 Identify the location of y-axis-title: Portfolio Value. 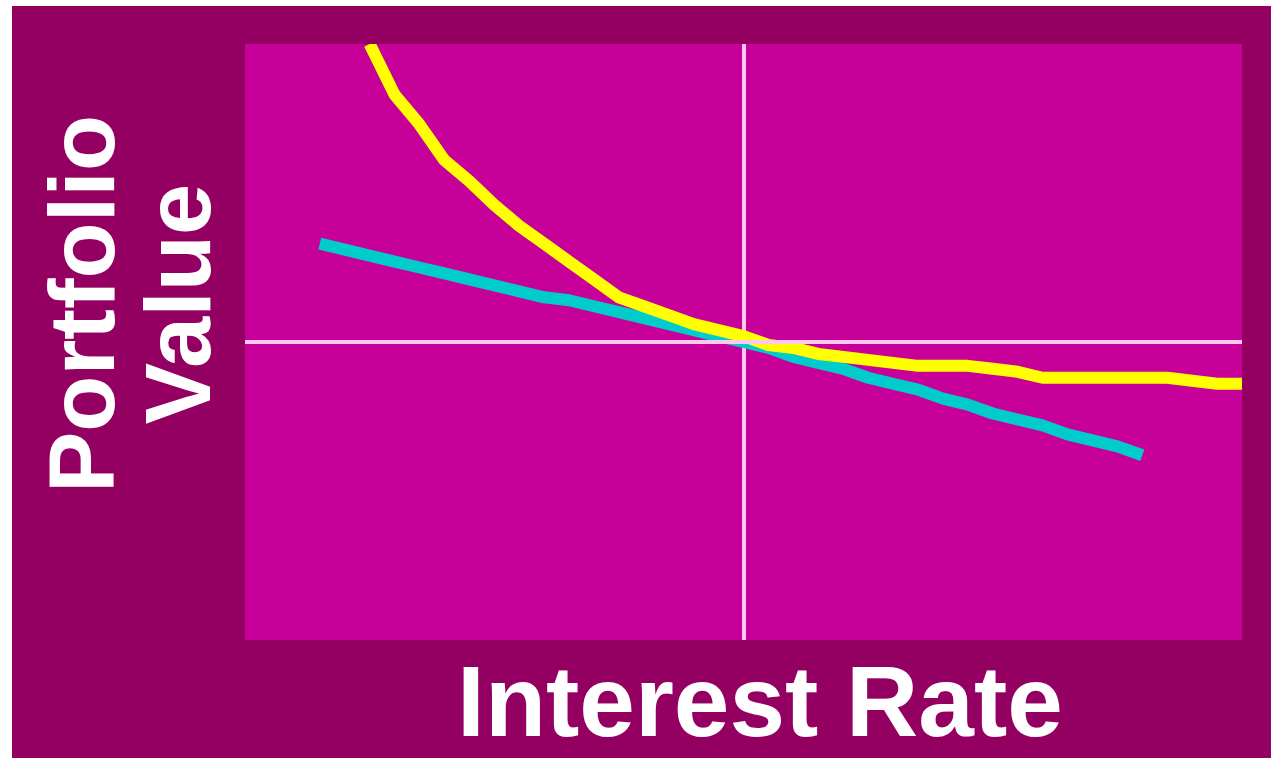
(130, 304).